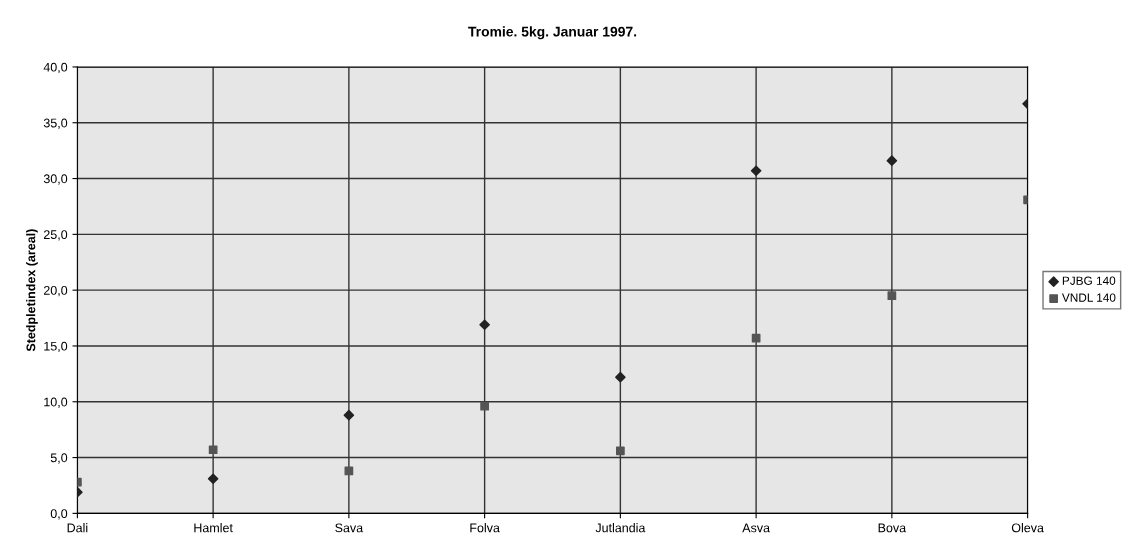 The width and height of the screenshot is (1138, 558). What do you see at coordinates (620, 528) in the screenshot?
I see `x-tick-label: Jutlandia` at bounding box center [620, 528].